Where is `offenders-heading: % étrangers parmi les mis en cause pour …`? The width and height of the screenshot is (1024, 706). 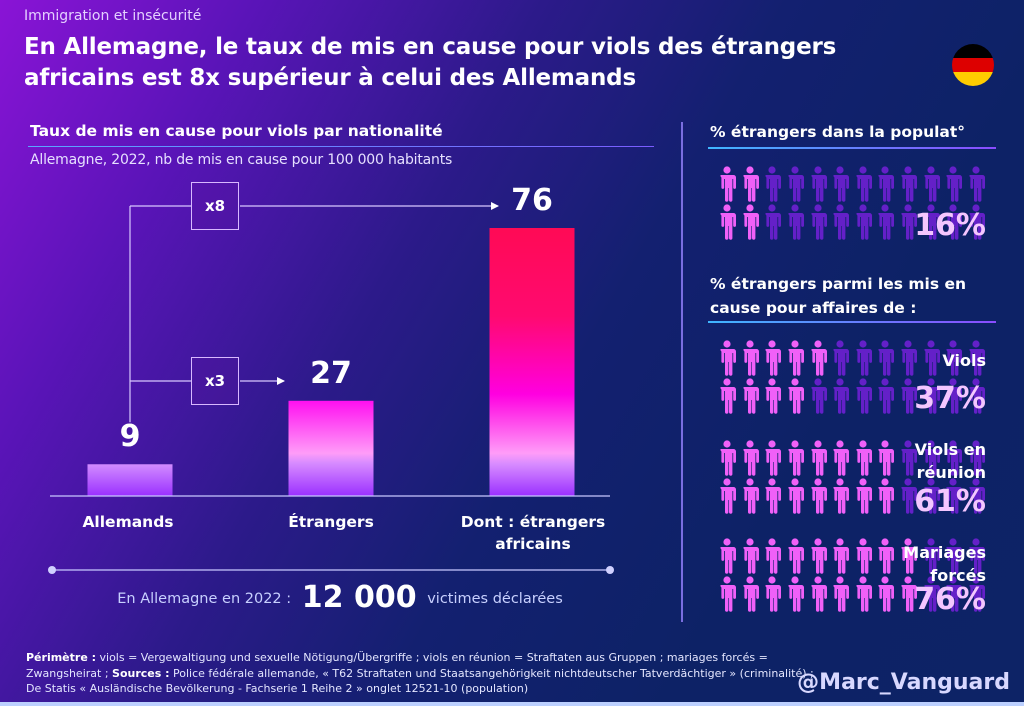
offenders-heading: % étrangers parmi les mis en cause pour … is located at coordinates (838, 296).